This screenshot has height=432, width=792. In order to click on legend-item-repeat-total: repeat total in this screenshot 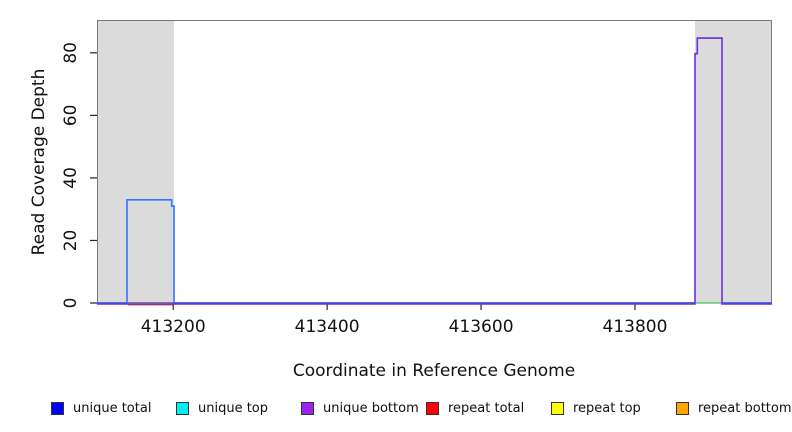, I will do `click(475, 408)`.